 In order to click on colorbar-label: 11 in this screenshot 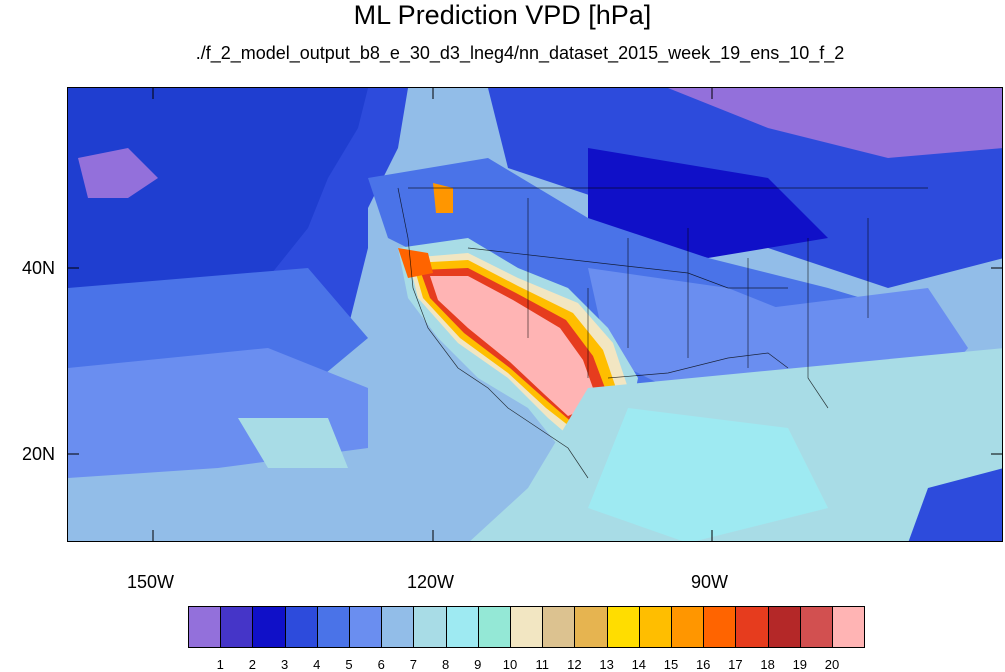, I will do `click(542, 664)`.